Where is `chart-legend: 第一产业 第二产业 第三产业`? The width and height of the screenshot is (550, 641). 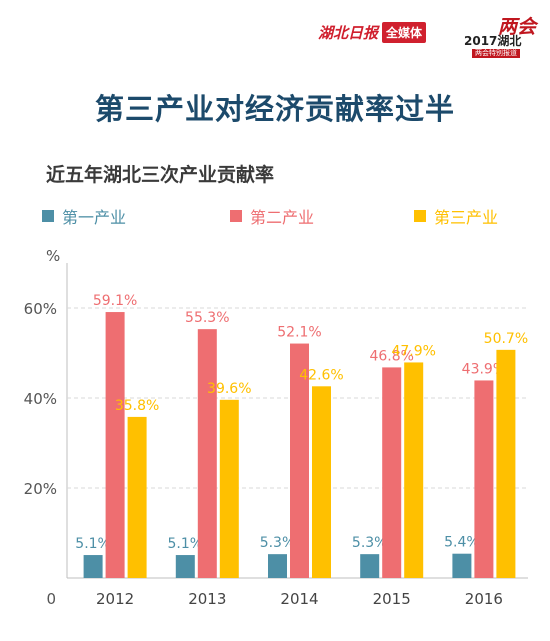 chart-legend: 第一产业 第二产业 第三产业 is located at coordinates (275, 216).